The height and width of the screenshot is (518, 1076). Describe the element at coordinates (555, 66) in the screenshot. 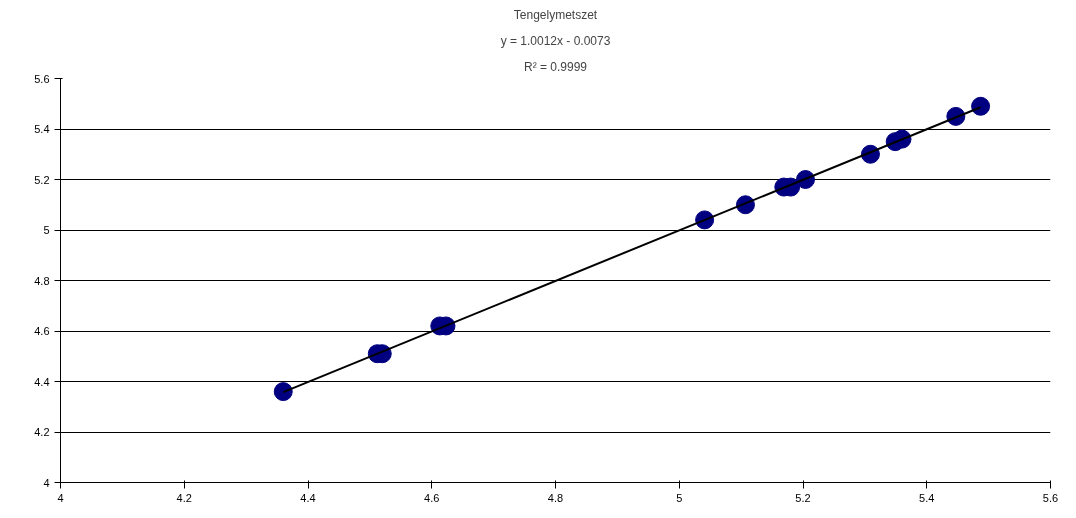

I see `text: R² = 0.9999` at that location.